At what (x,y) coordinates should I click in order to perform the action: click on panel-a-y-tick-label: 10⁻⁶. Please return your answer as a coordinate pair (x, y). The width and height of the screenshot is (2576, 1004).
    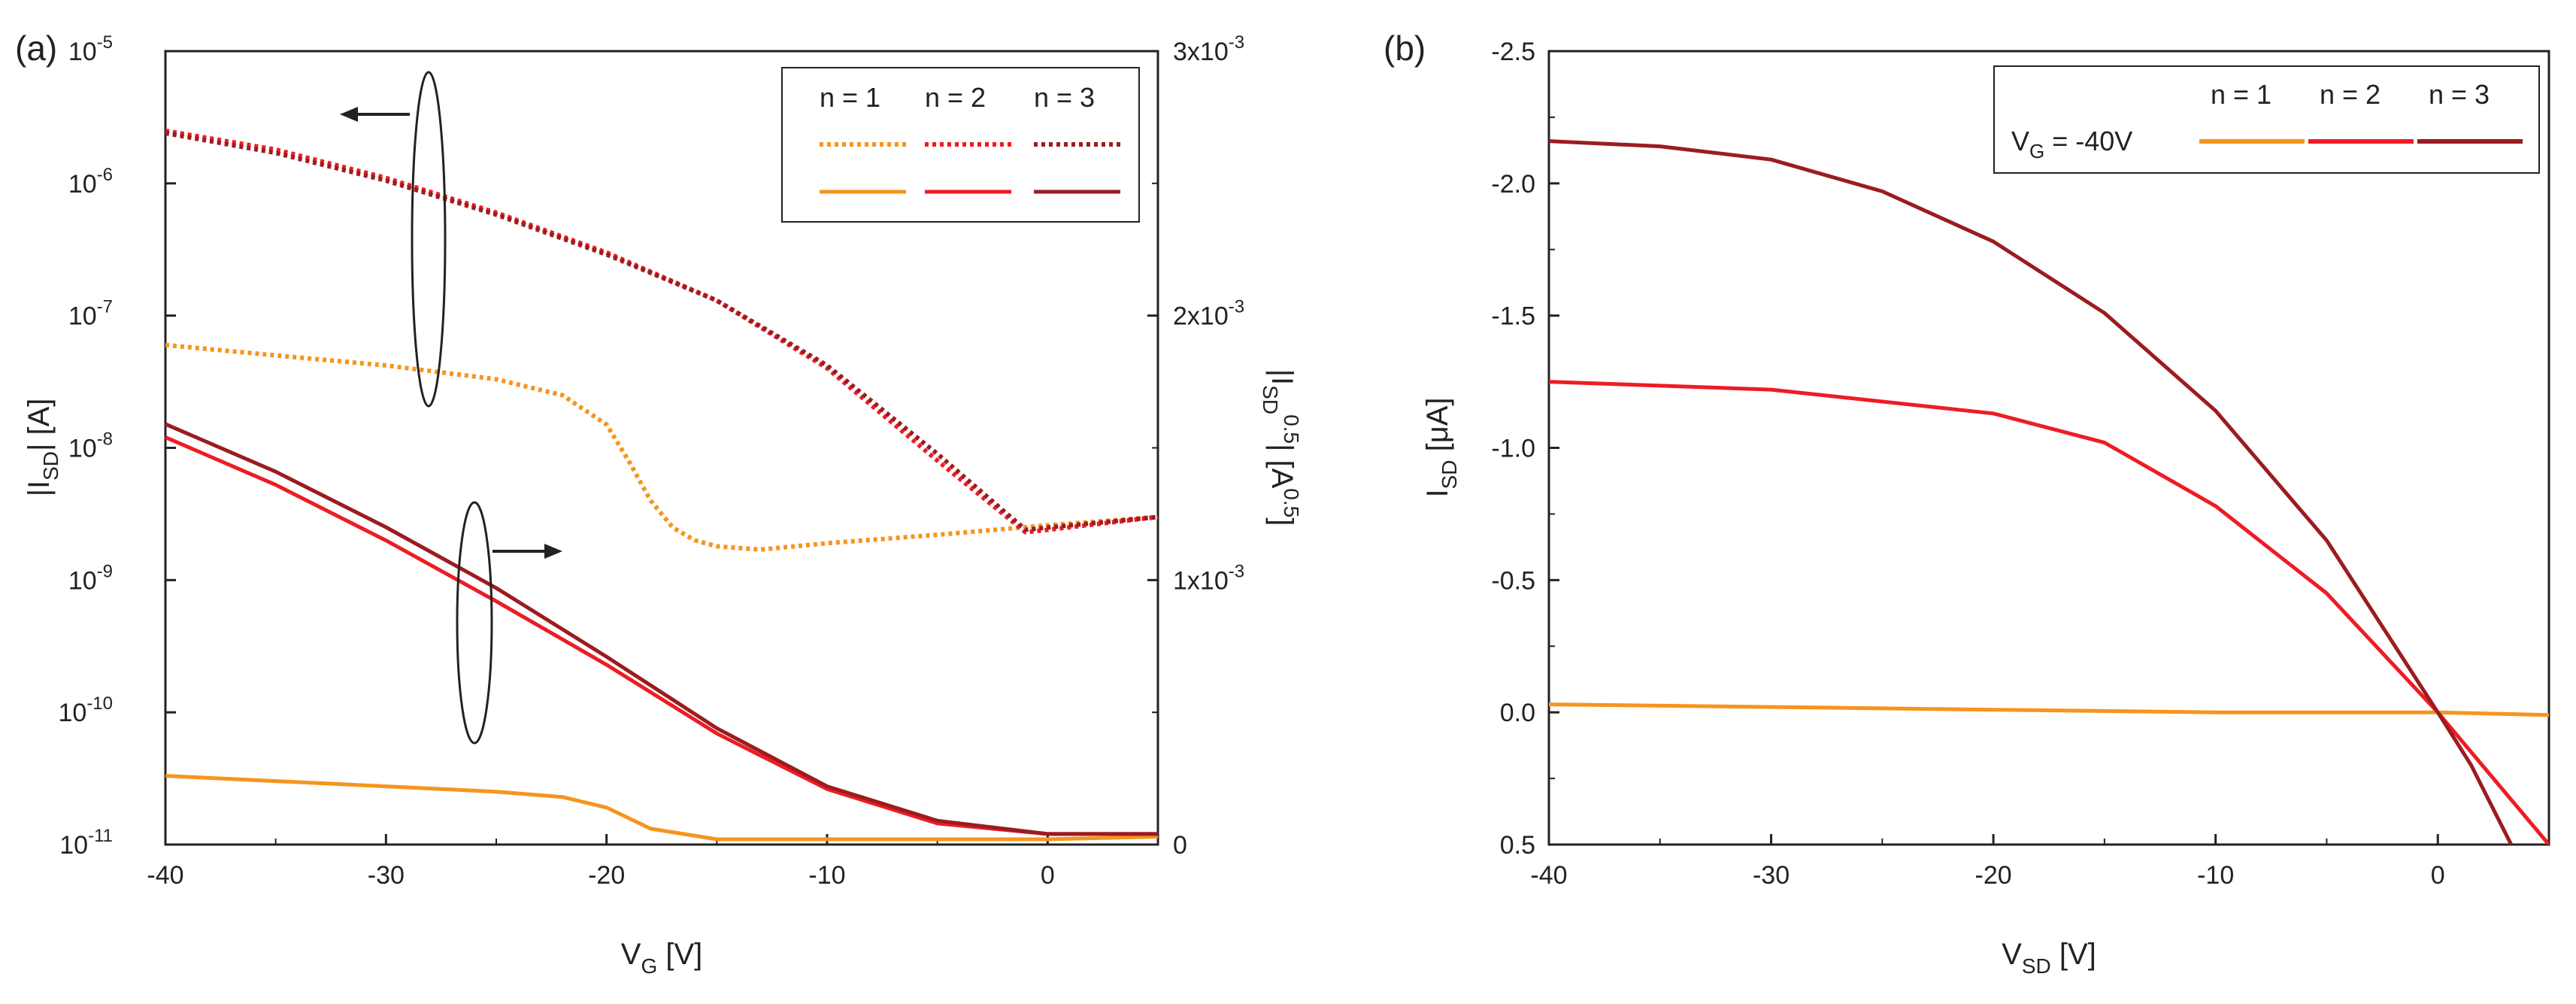
    Looking at the image, I should click on (90, 182).